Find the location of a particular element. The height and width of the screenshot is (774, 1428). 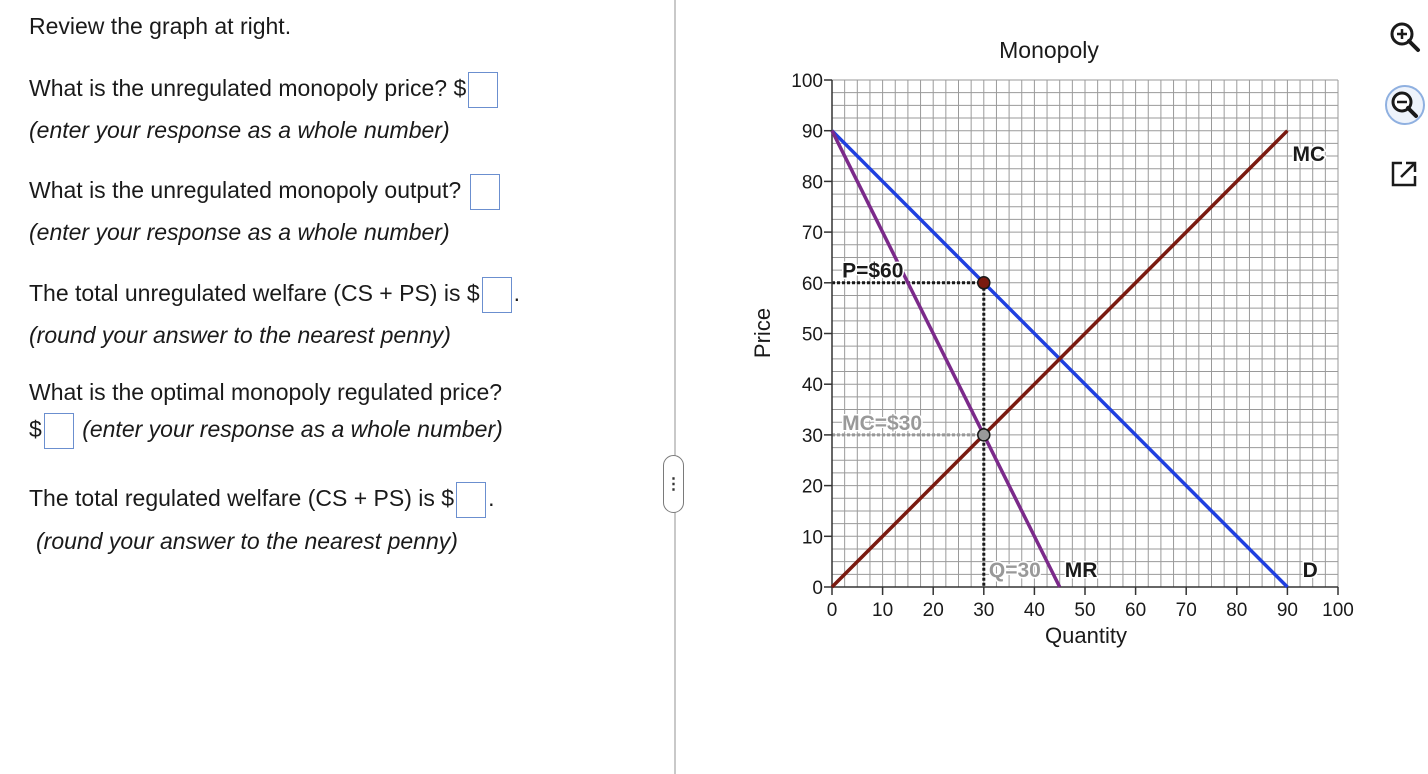

annotation-label: Q=30 is located at coordinates (1015, 570).